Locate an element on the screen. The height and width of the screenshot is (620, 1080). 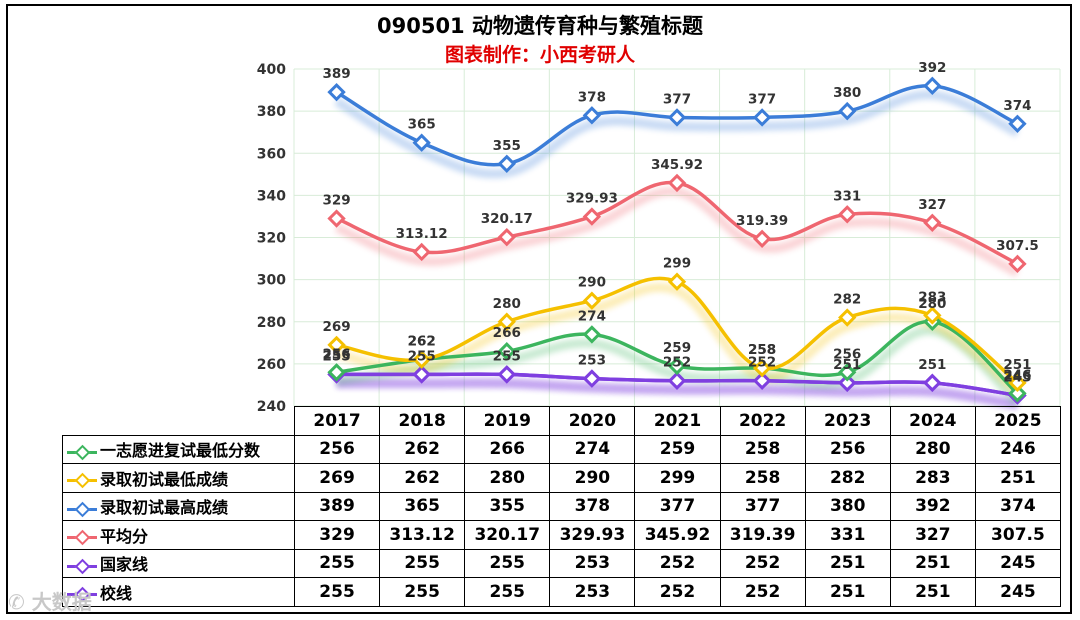
data-label-s4: 345.92 is located at coordinates (677, 165).